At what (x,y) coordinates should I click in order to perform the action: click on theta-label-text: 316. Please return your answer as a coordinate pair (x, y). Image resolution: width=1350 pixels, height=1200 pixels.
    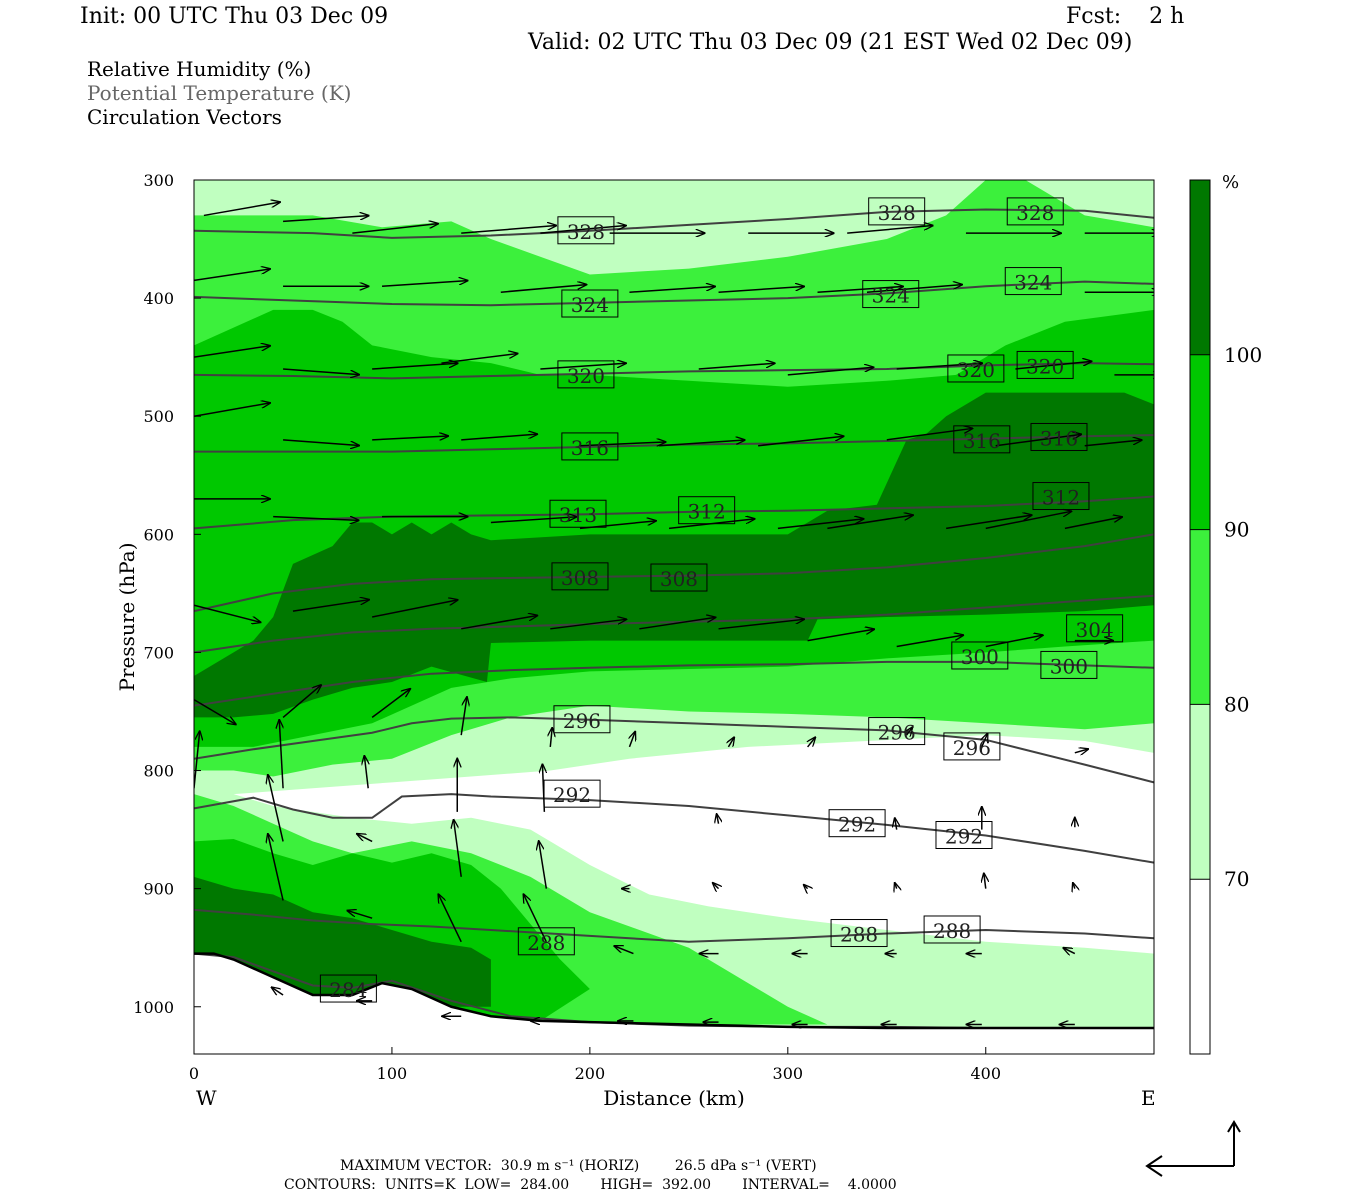
    Looking at the image, I should click on (982, 441).